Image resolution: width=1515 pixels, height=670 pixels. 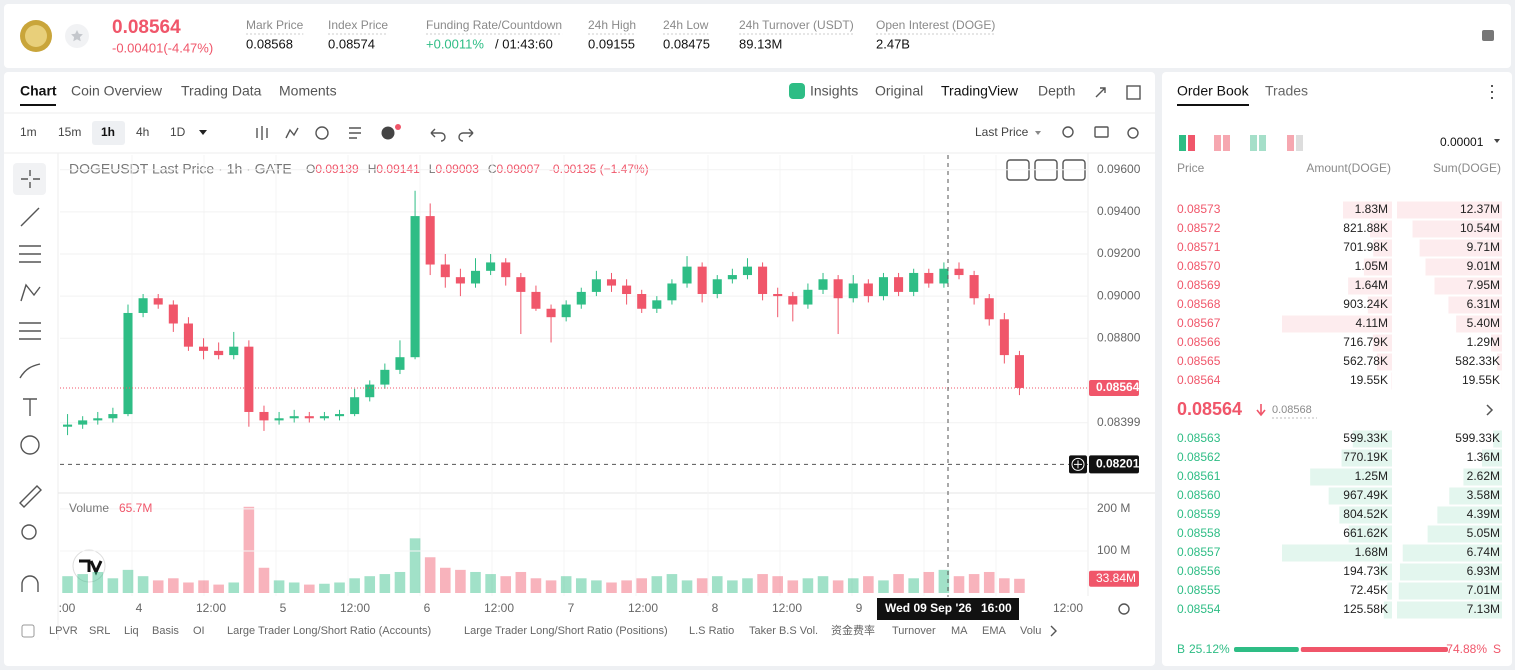 I want to click on interval: 1h, so click(x=108, y=132).